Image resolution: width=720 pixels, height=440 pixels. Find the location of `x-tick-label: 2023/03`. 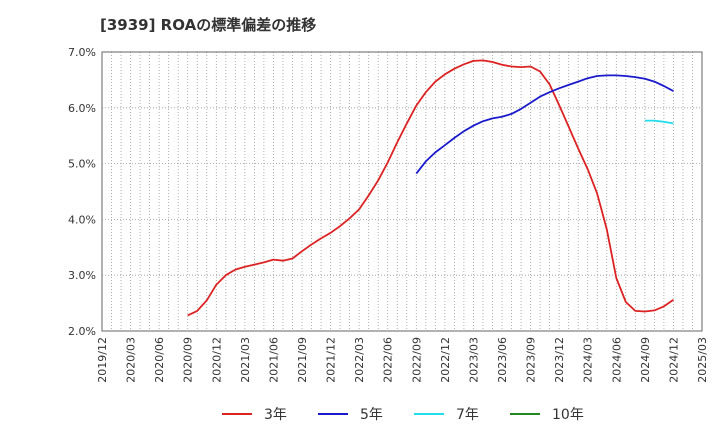

x-tick-label: 2023/03 is located at coordinates (473, 360).